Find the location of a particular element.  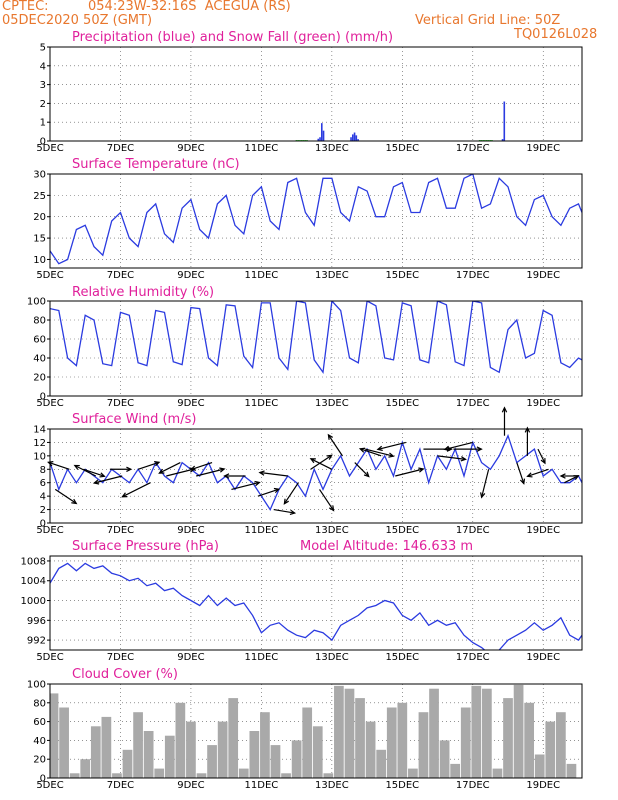

header-source: CPTEC: is located at coordinates (25, 7).